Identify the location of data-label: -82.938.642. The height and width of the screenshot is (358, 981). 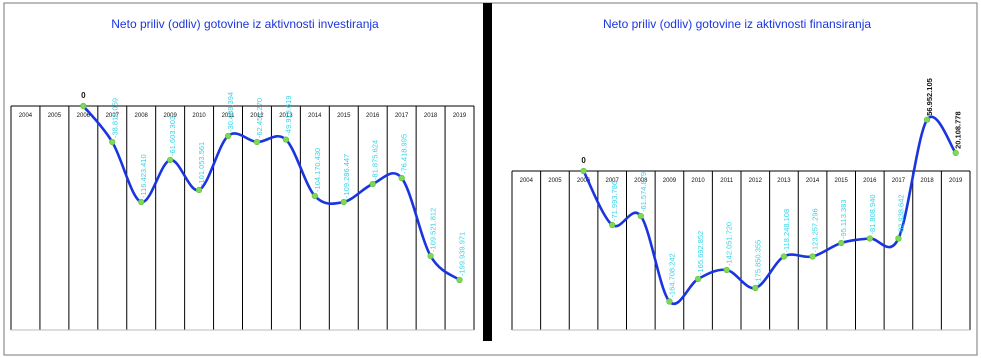
(900, 214).